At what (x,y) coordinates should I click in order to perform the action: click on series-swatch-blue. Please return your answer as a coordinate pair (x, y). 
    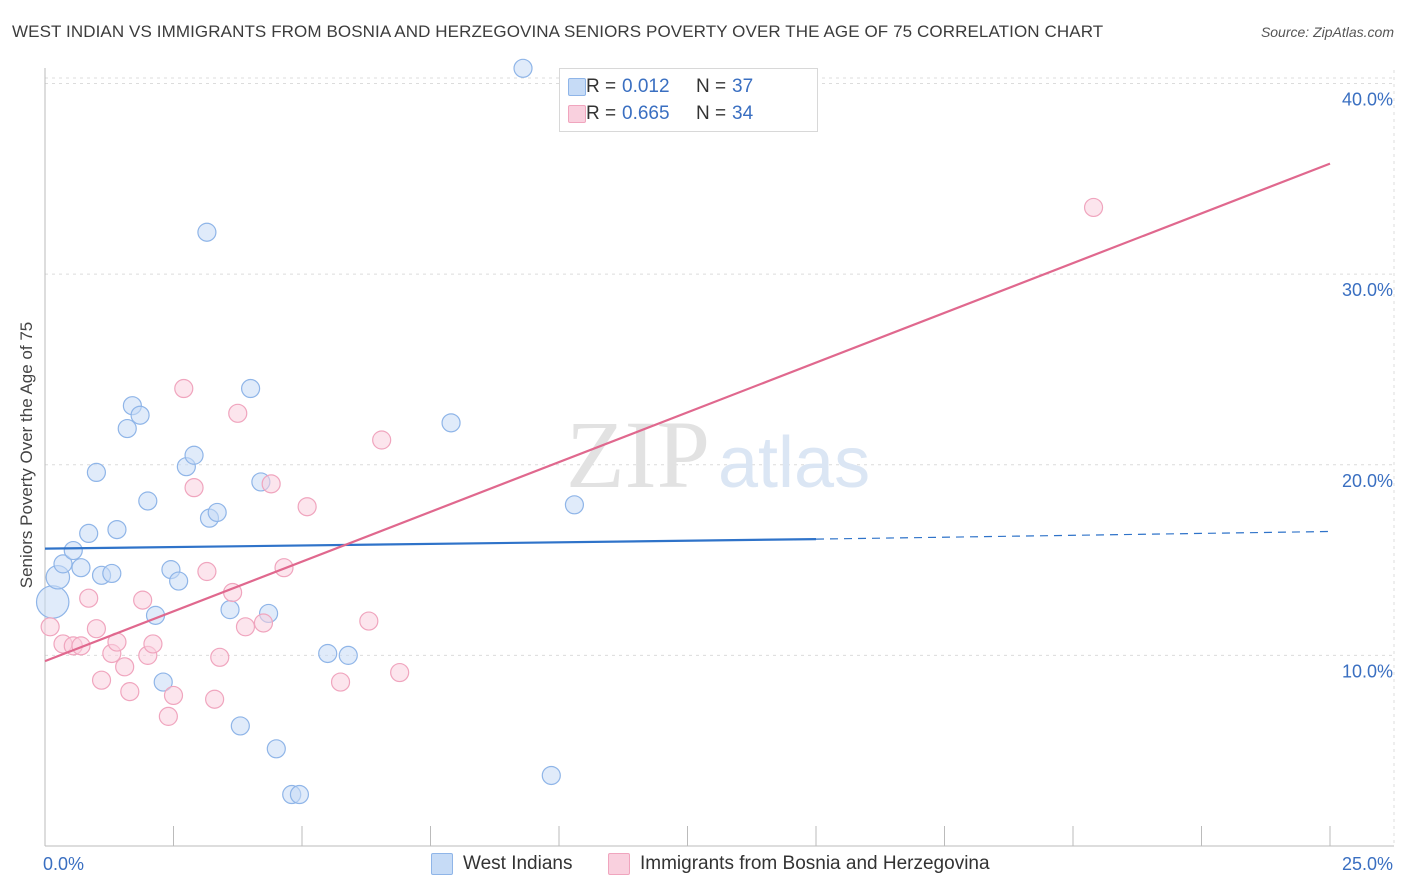
    Looking at the image, I should click on (442, 864).